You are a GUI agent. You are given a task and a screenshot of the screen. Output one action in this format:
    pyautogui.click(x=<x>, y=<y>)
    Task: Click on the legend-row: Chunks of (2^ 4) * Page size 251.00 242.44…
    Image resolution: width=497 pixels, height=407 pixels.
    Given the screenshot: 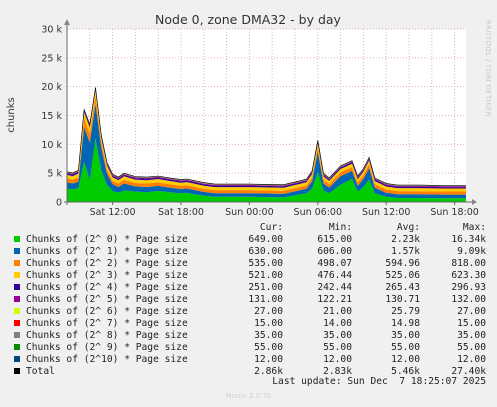 What is the action you would take?
    pyautogui.click(x=248, y=288)
    